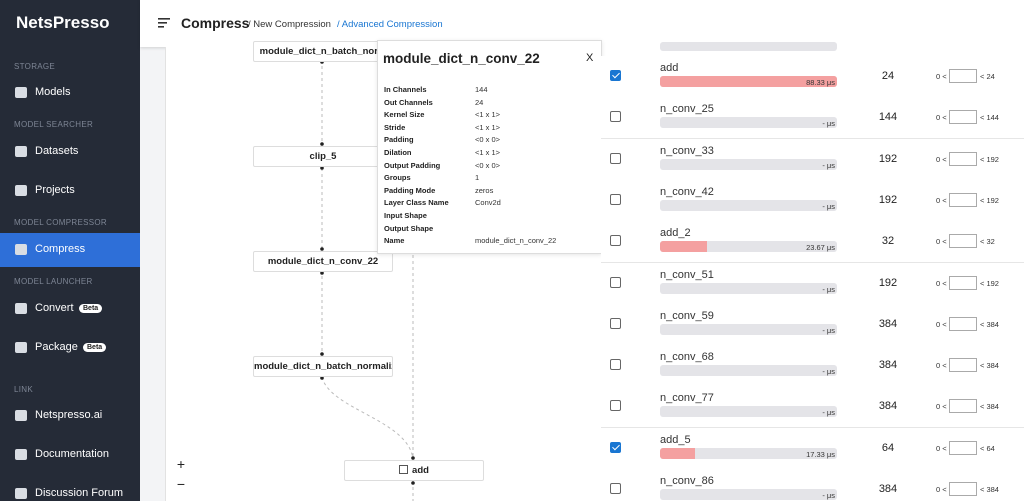 This screenshot has width=1024, height=501. What do you see at coordinates (289, 24) in the screenshot?
I see `breadcrumb: / New Compression` at bounding box center [289, 24].